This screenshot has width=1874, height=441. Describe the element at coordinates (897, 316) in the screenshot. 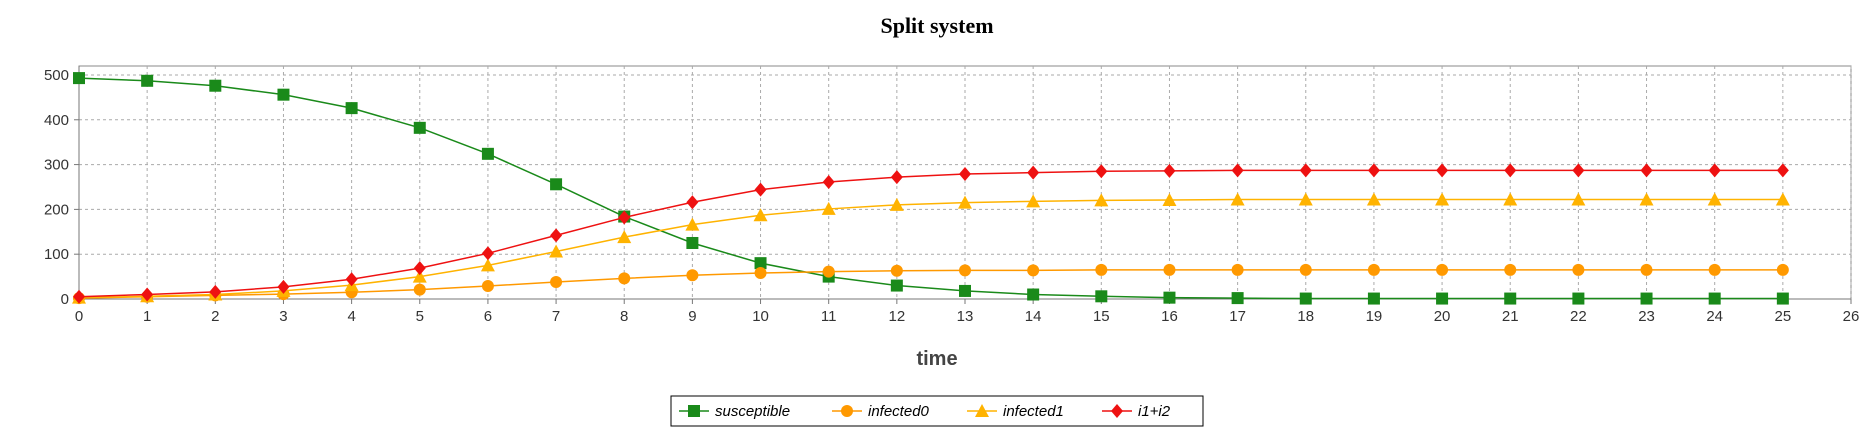

I see `x-tick-label: 12` at that location.